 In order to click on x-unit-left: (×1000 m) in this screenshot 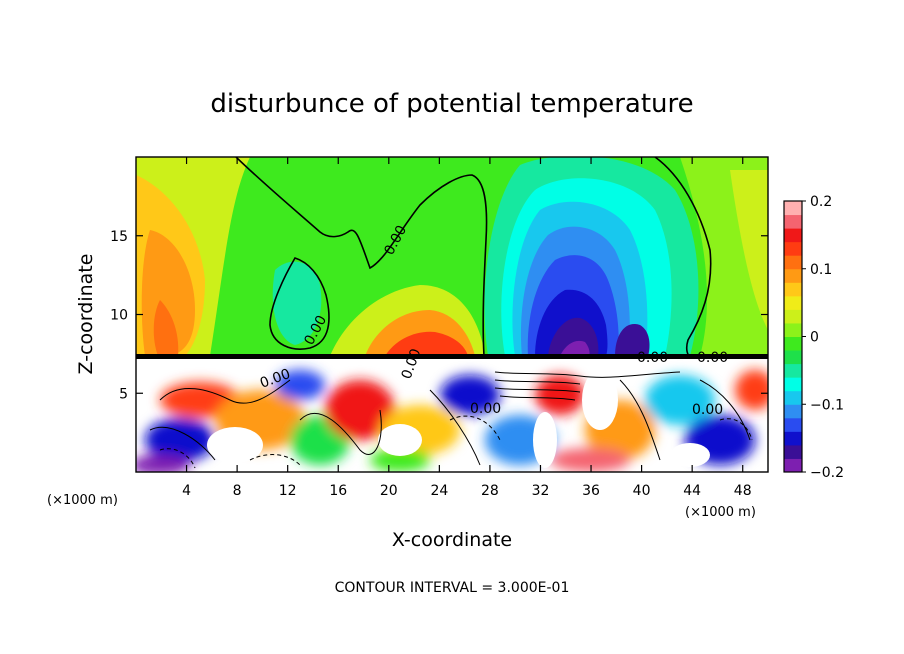, I will do `click(82, 500)`.